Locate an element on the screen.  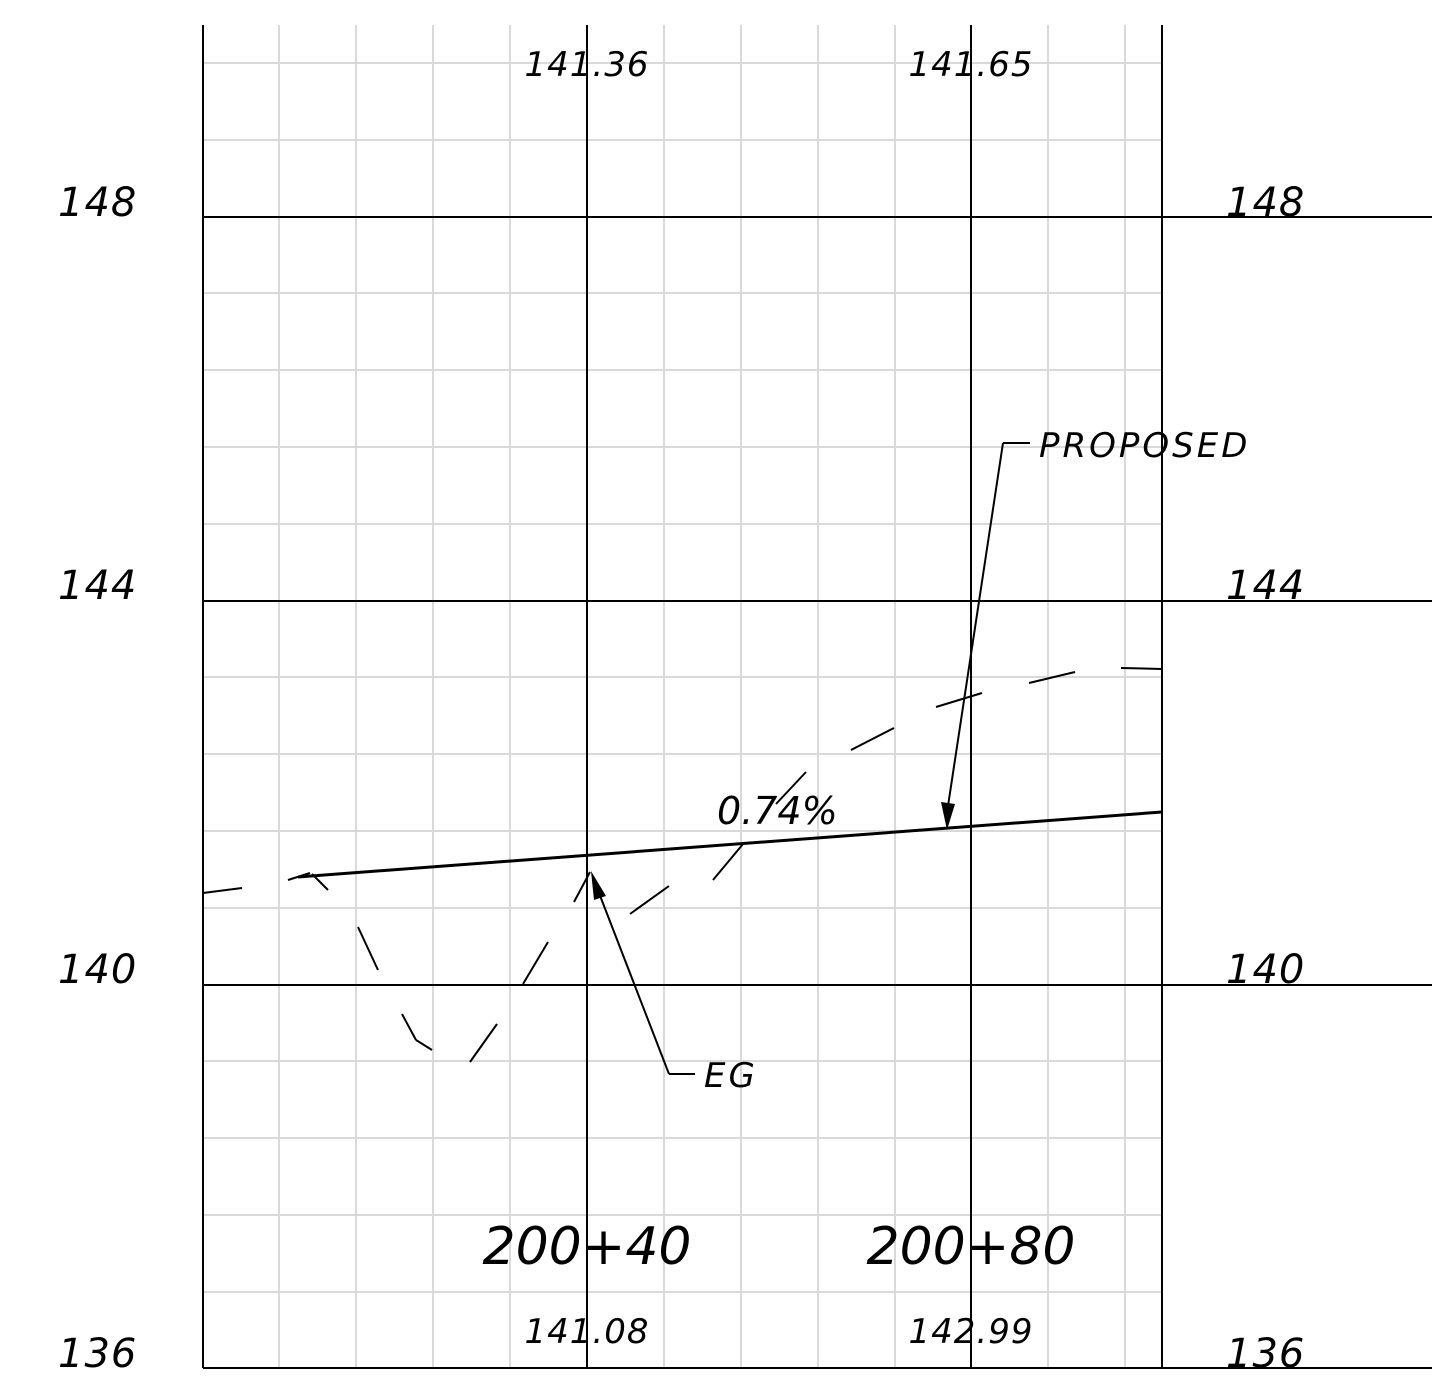
proposed-arrowhead is located at coordinates (948, 816).